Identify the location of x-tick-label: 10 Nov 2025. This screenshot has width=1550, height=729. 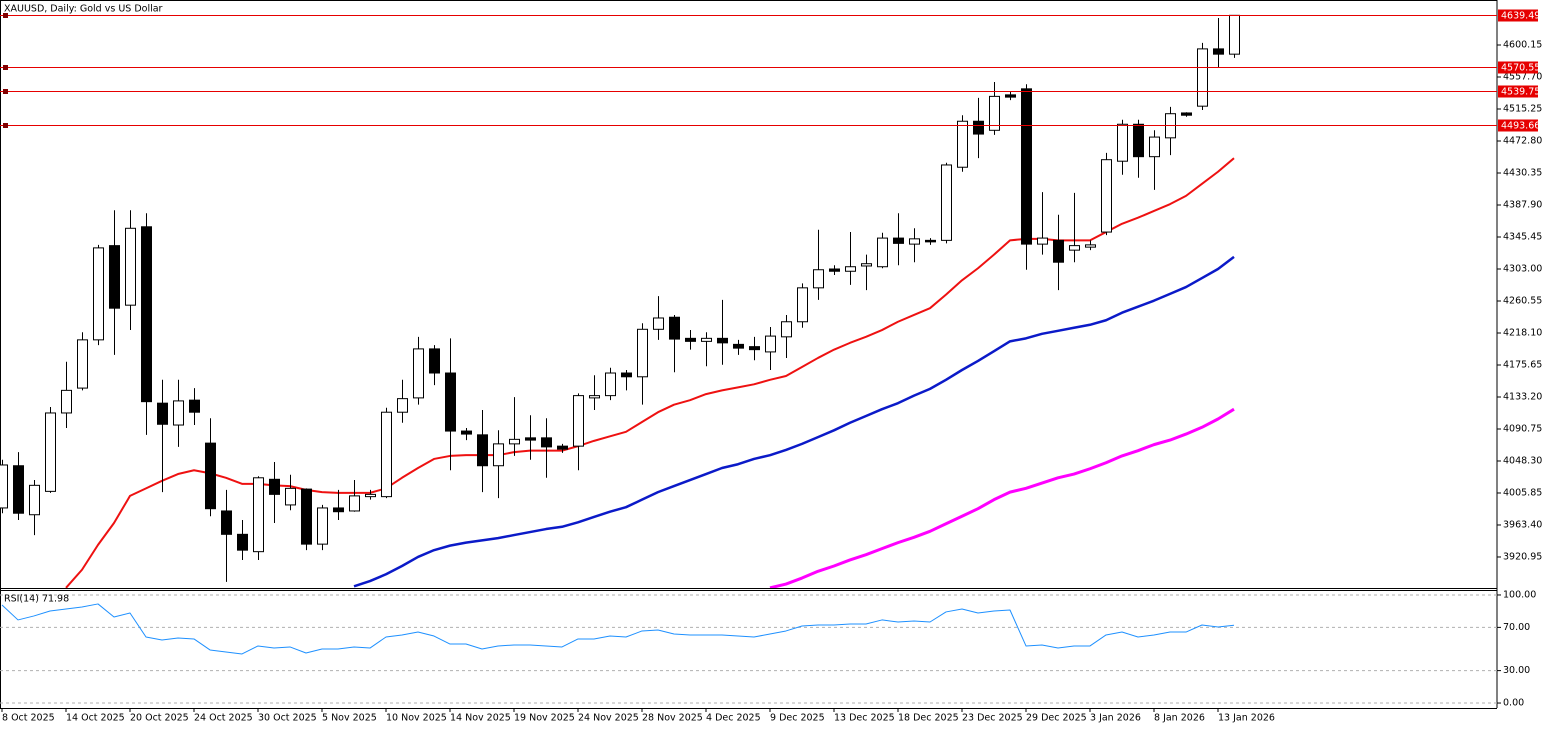
(416, 718).